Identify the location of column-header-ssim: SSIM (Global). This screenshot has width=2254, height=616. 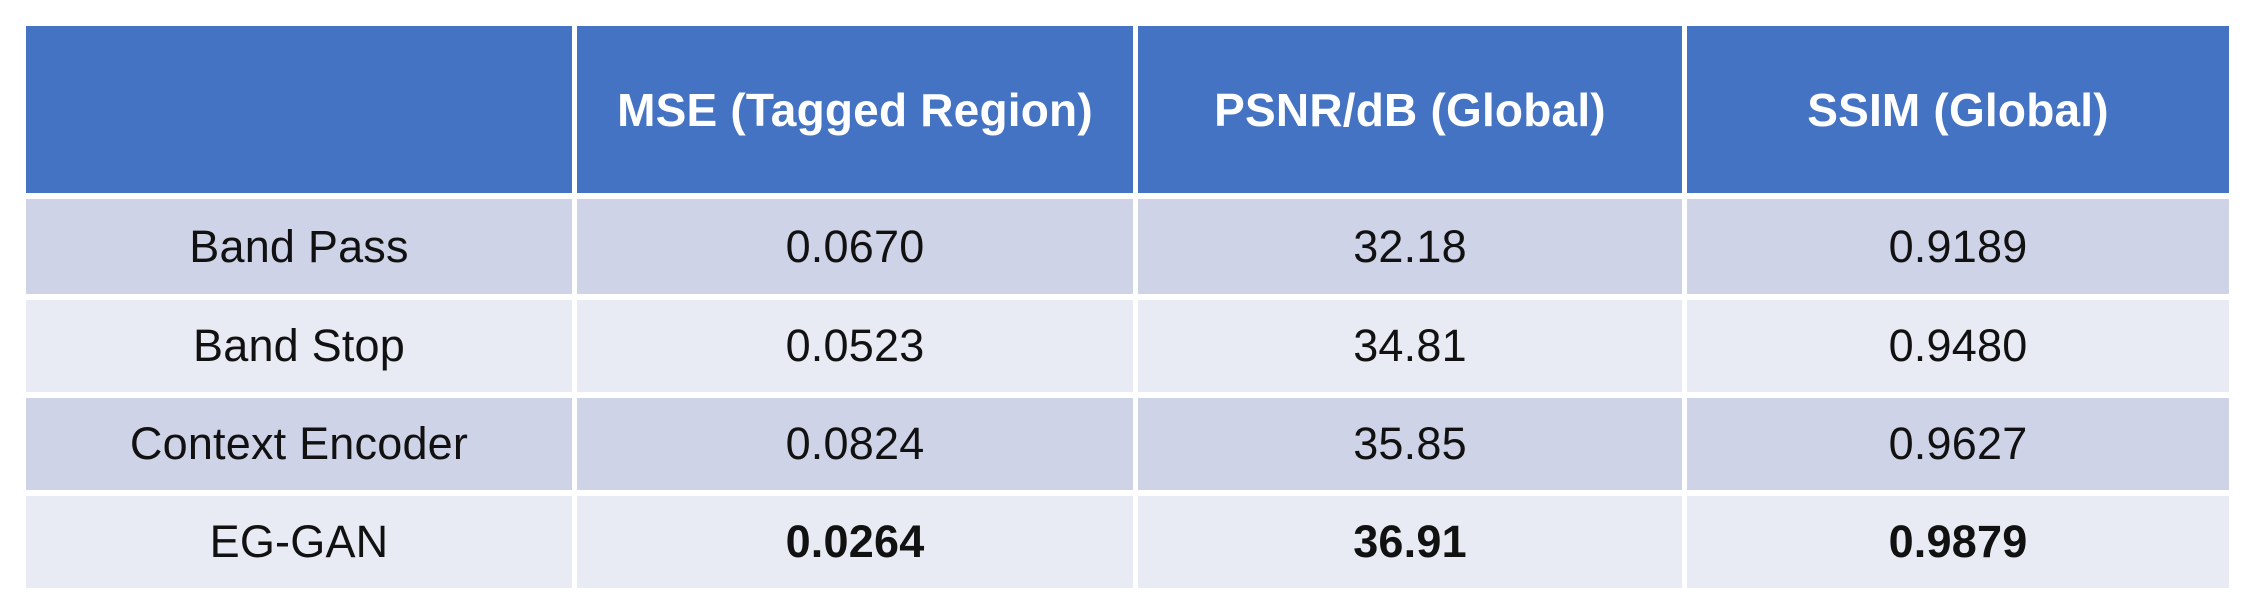
(1958, 109).